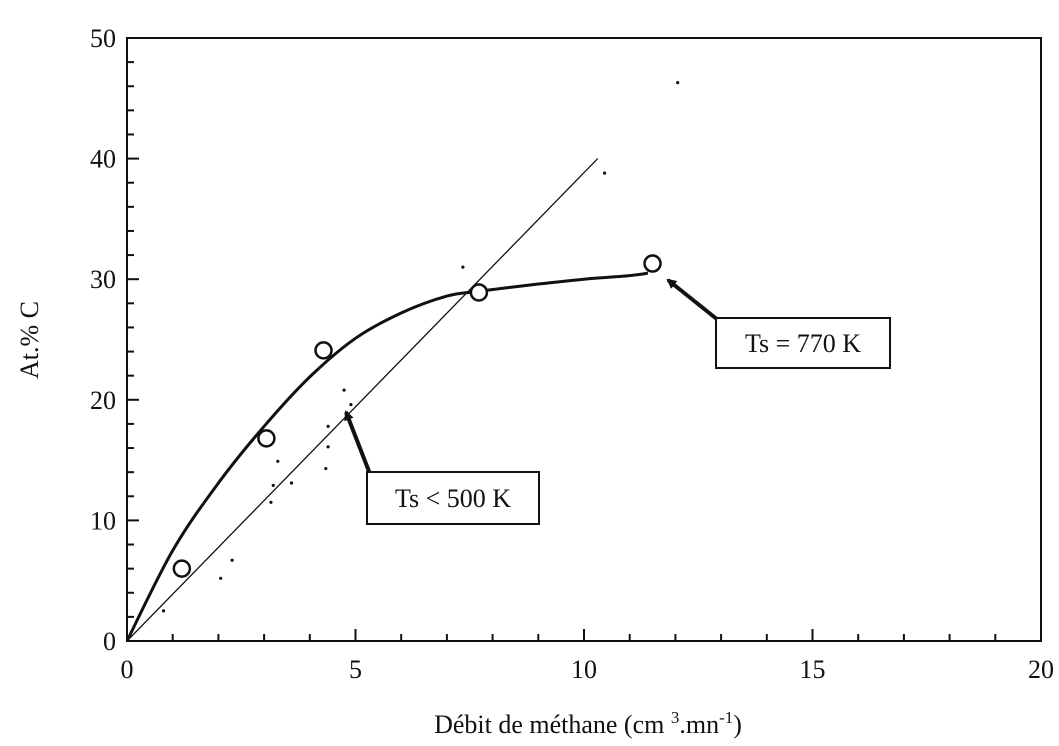  I want to click on y-tick-labels: 0 10 20 30 40 50, so click(103, 340).